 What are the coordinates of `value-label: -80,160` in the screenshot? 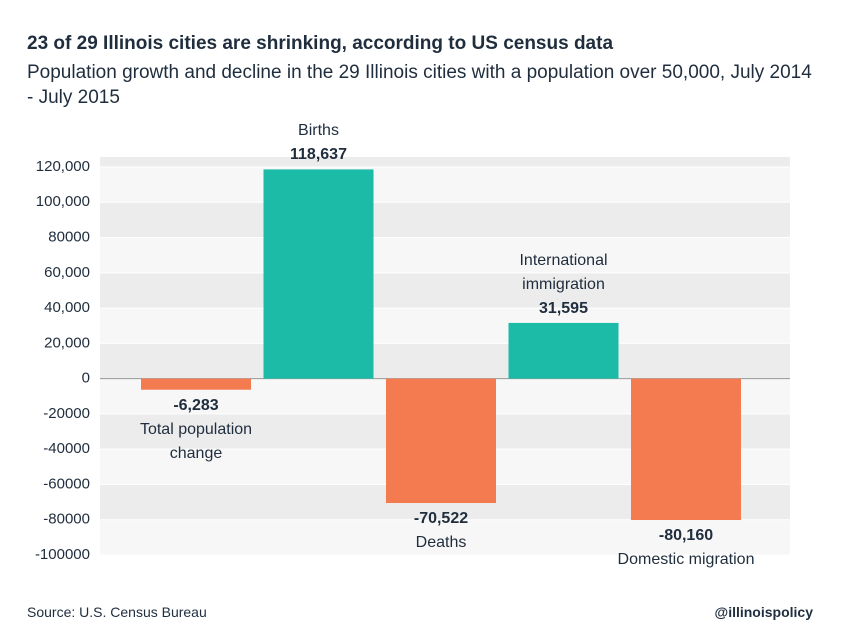 It's located at (686, 535).